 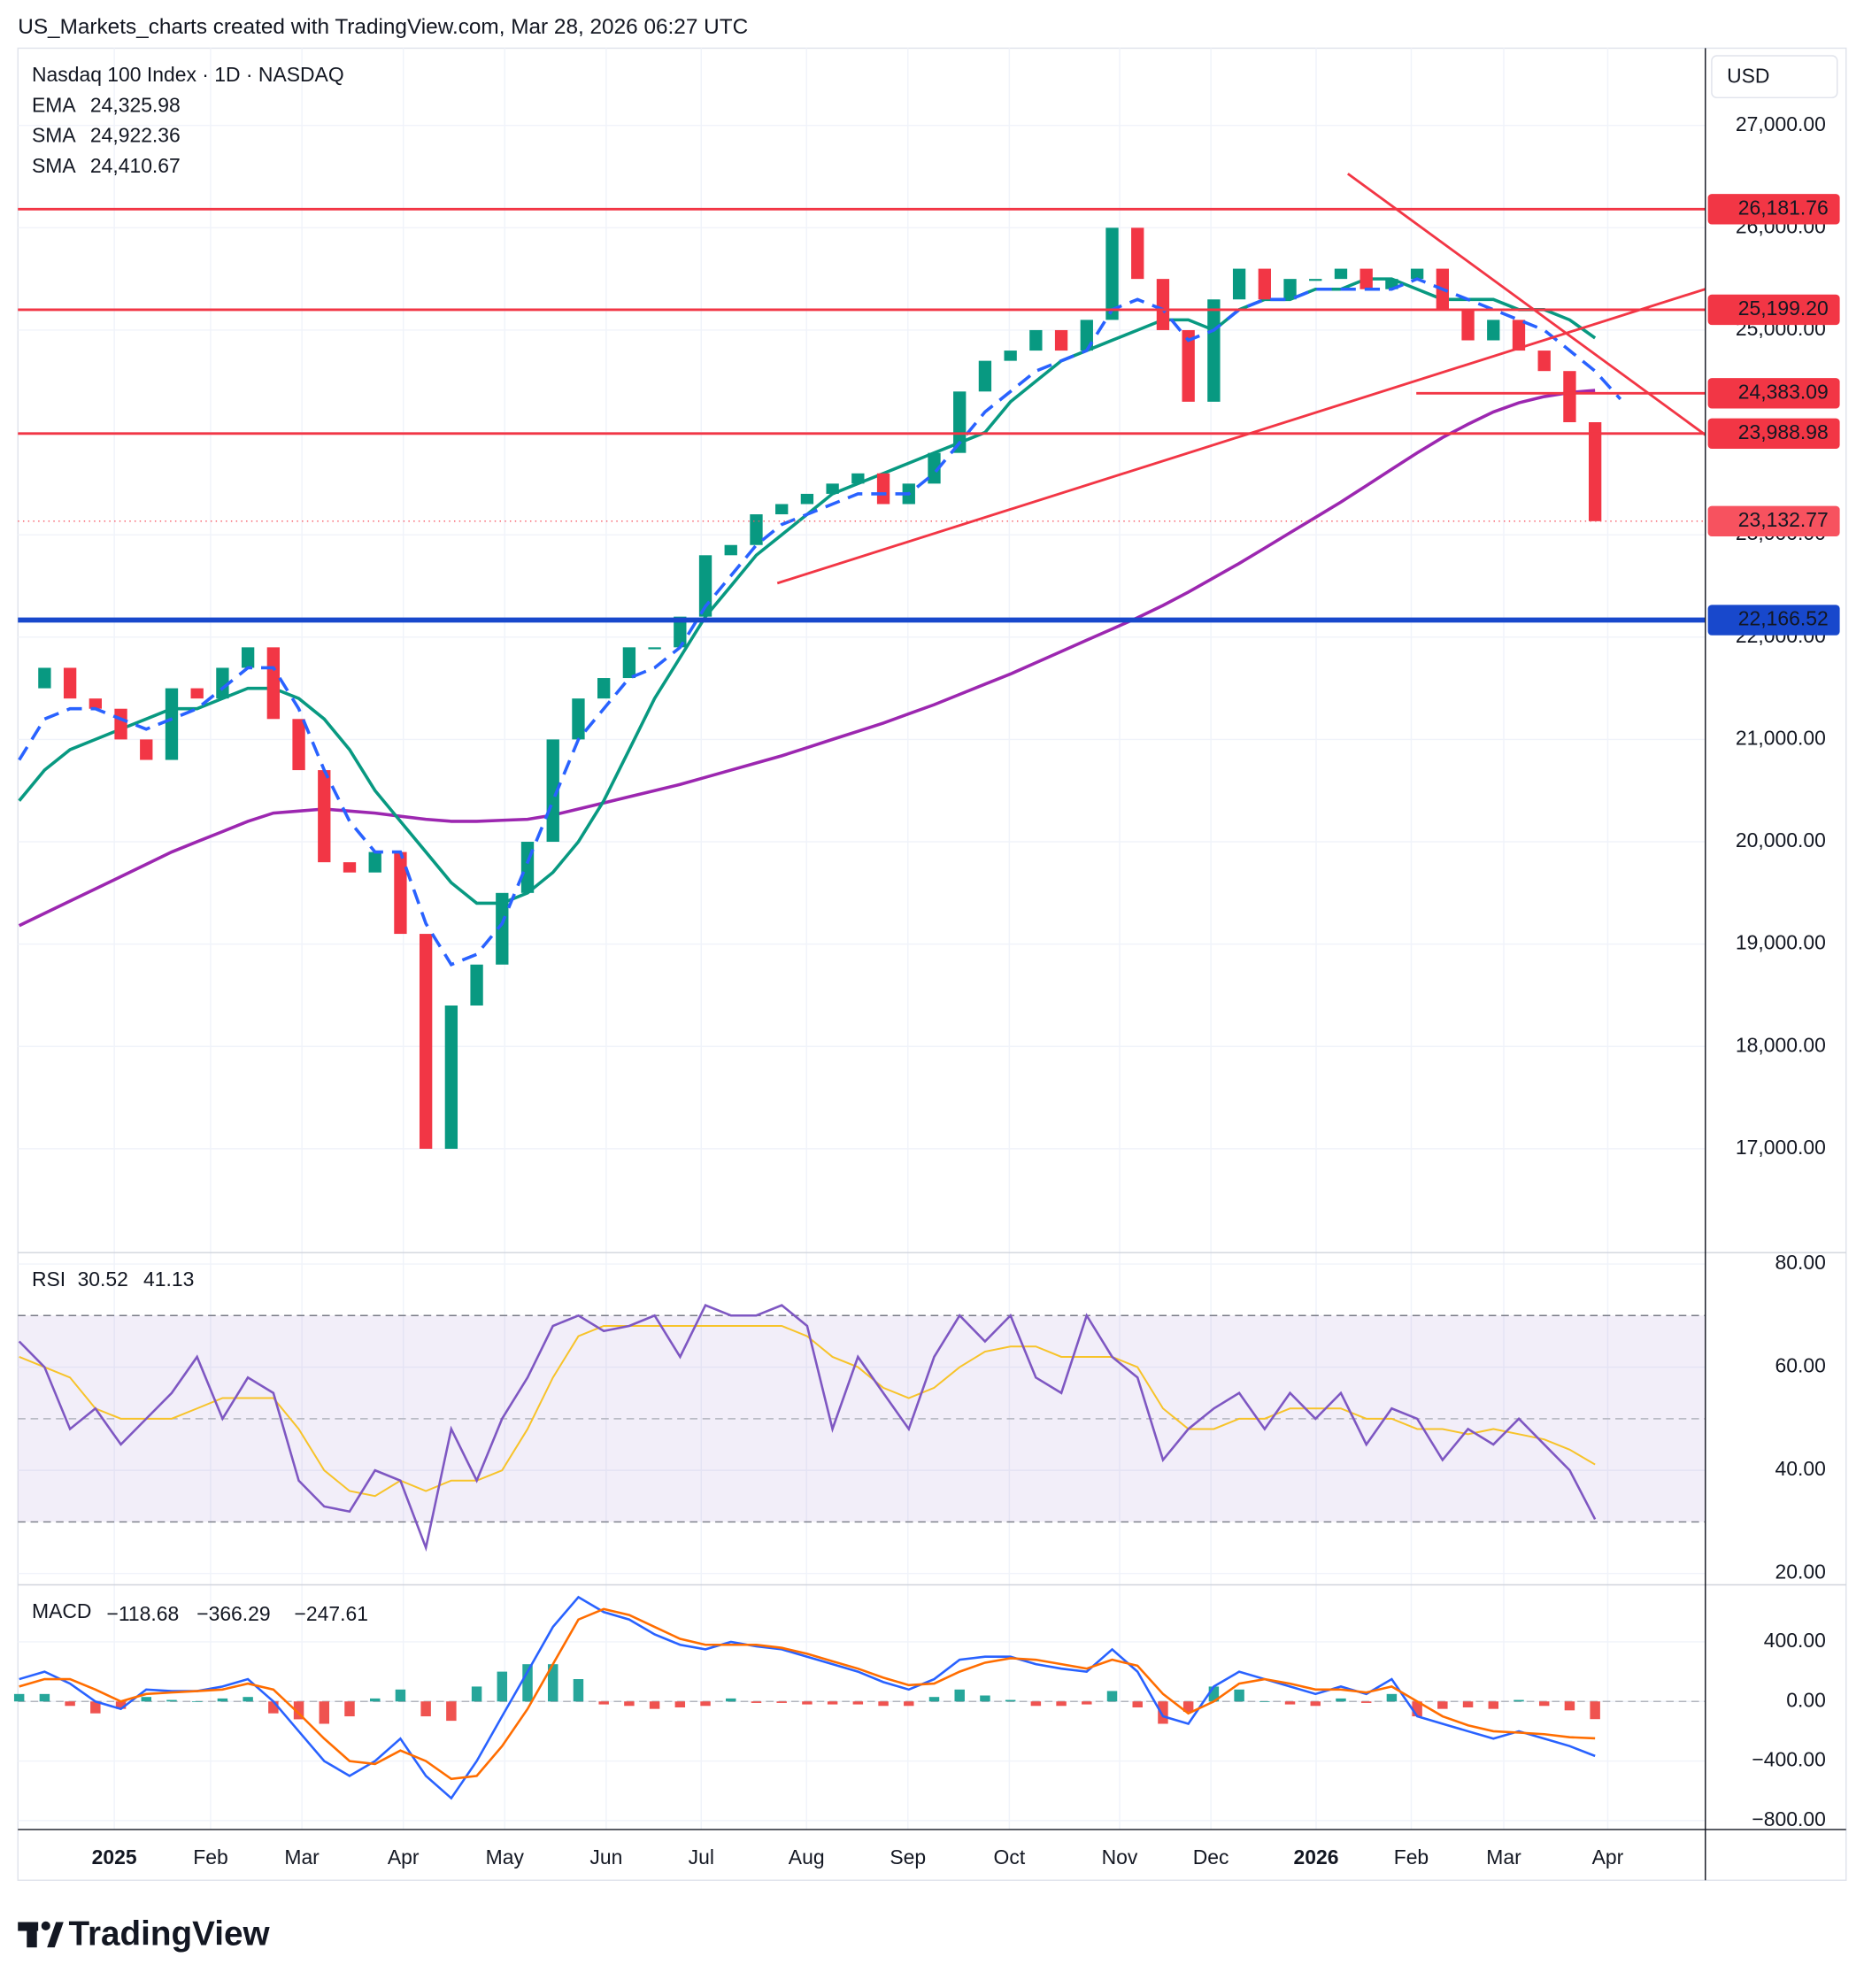 What do you see at coordinates (1608, 1857) in the screenshot?
I see `x-tick-label: Apr` at bounding box center [1608, 1857].